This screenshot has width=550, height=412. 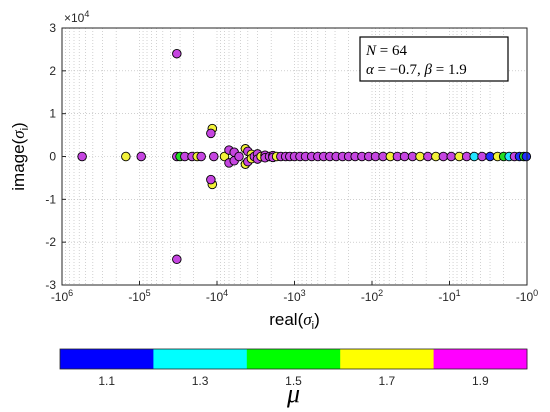 I want to click on x-axis-label: real(σi), so click(x=294, y=321).